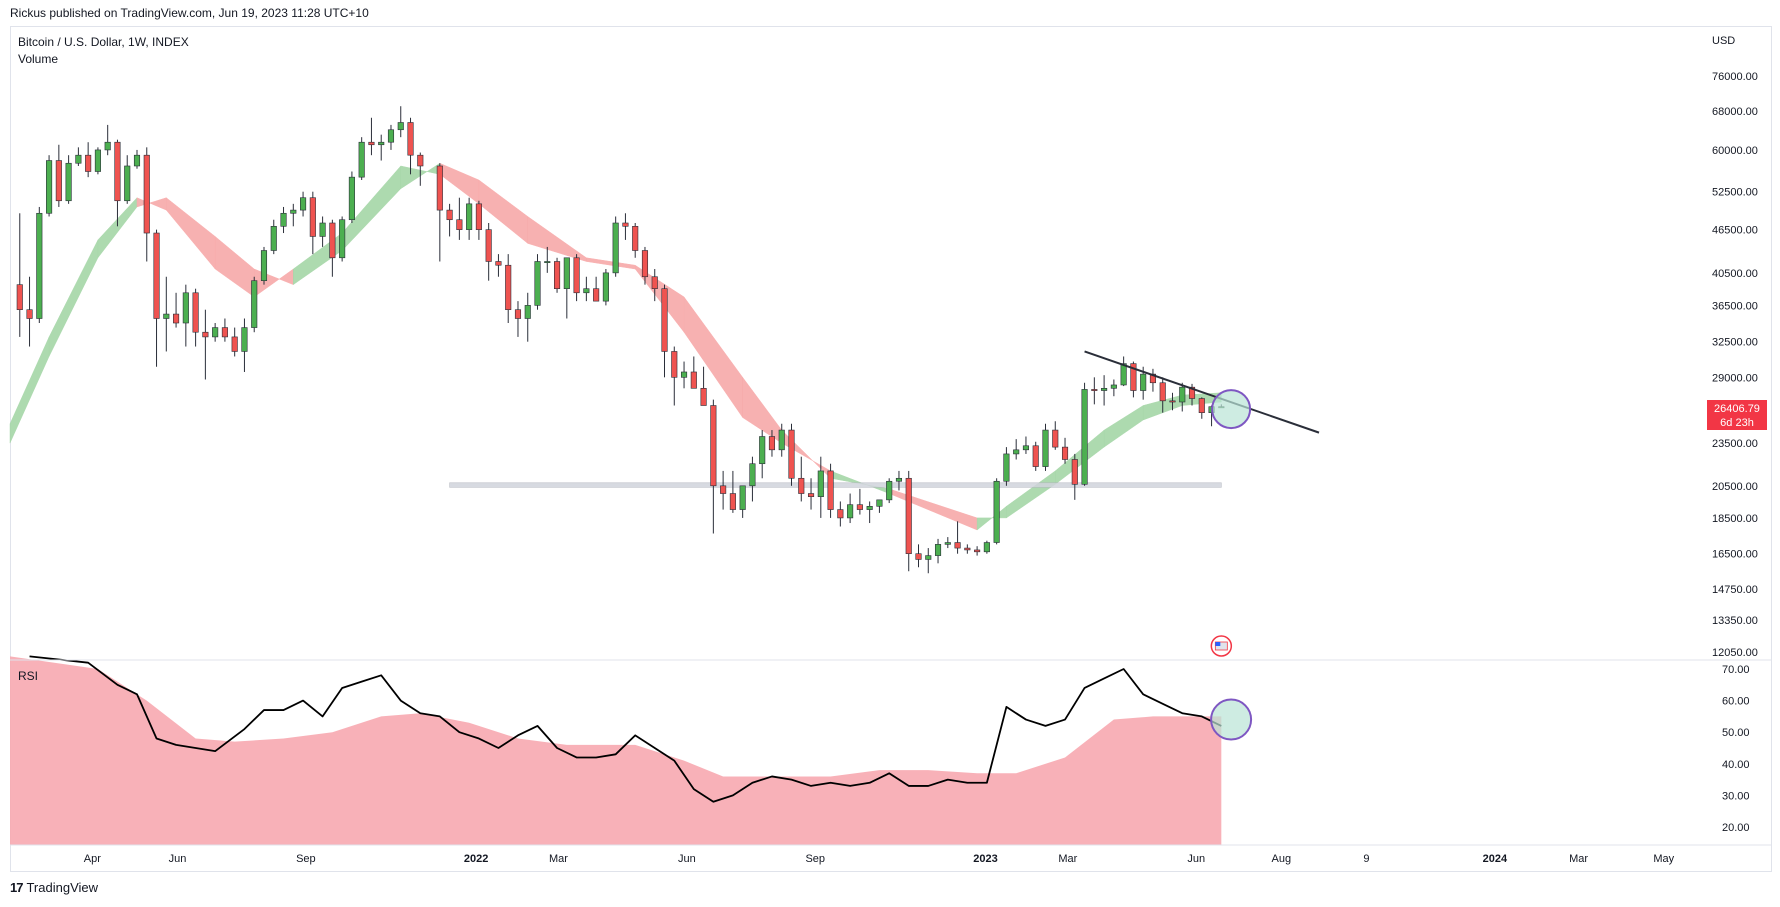 The image size is (1780, 907). What do you see at coordinates (62, 887) in the screenshot?
I see `brand-name: TradingView` at bounding box center [62, 887].